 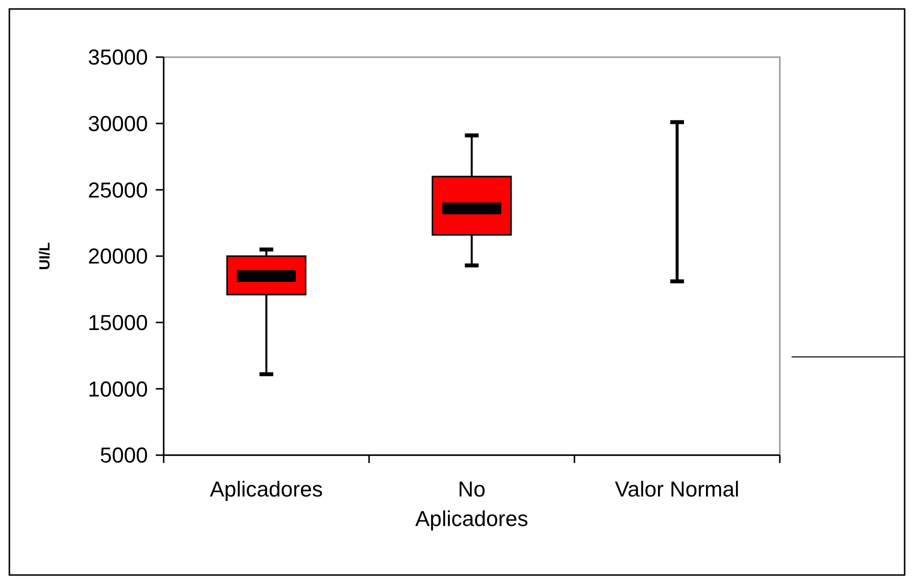 What do you see at coordinates (118, 323) in the screenshot?
I see `y-tick-label: 15000` at bounding box center [118, 323].